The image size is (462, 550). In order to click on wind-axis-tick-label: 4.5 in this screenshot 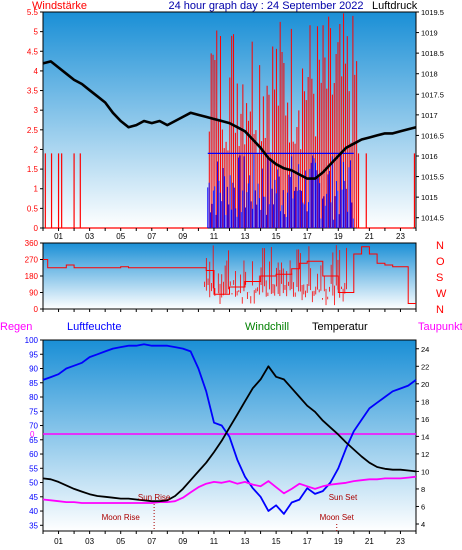, I will do `click(33, 51)`.